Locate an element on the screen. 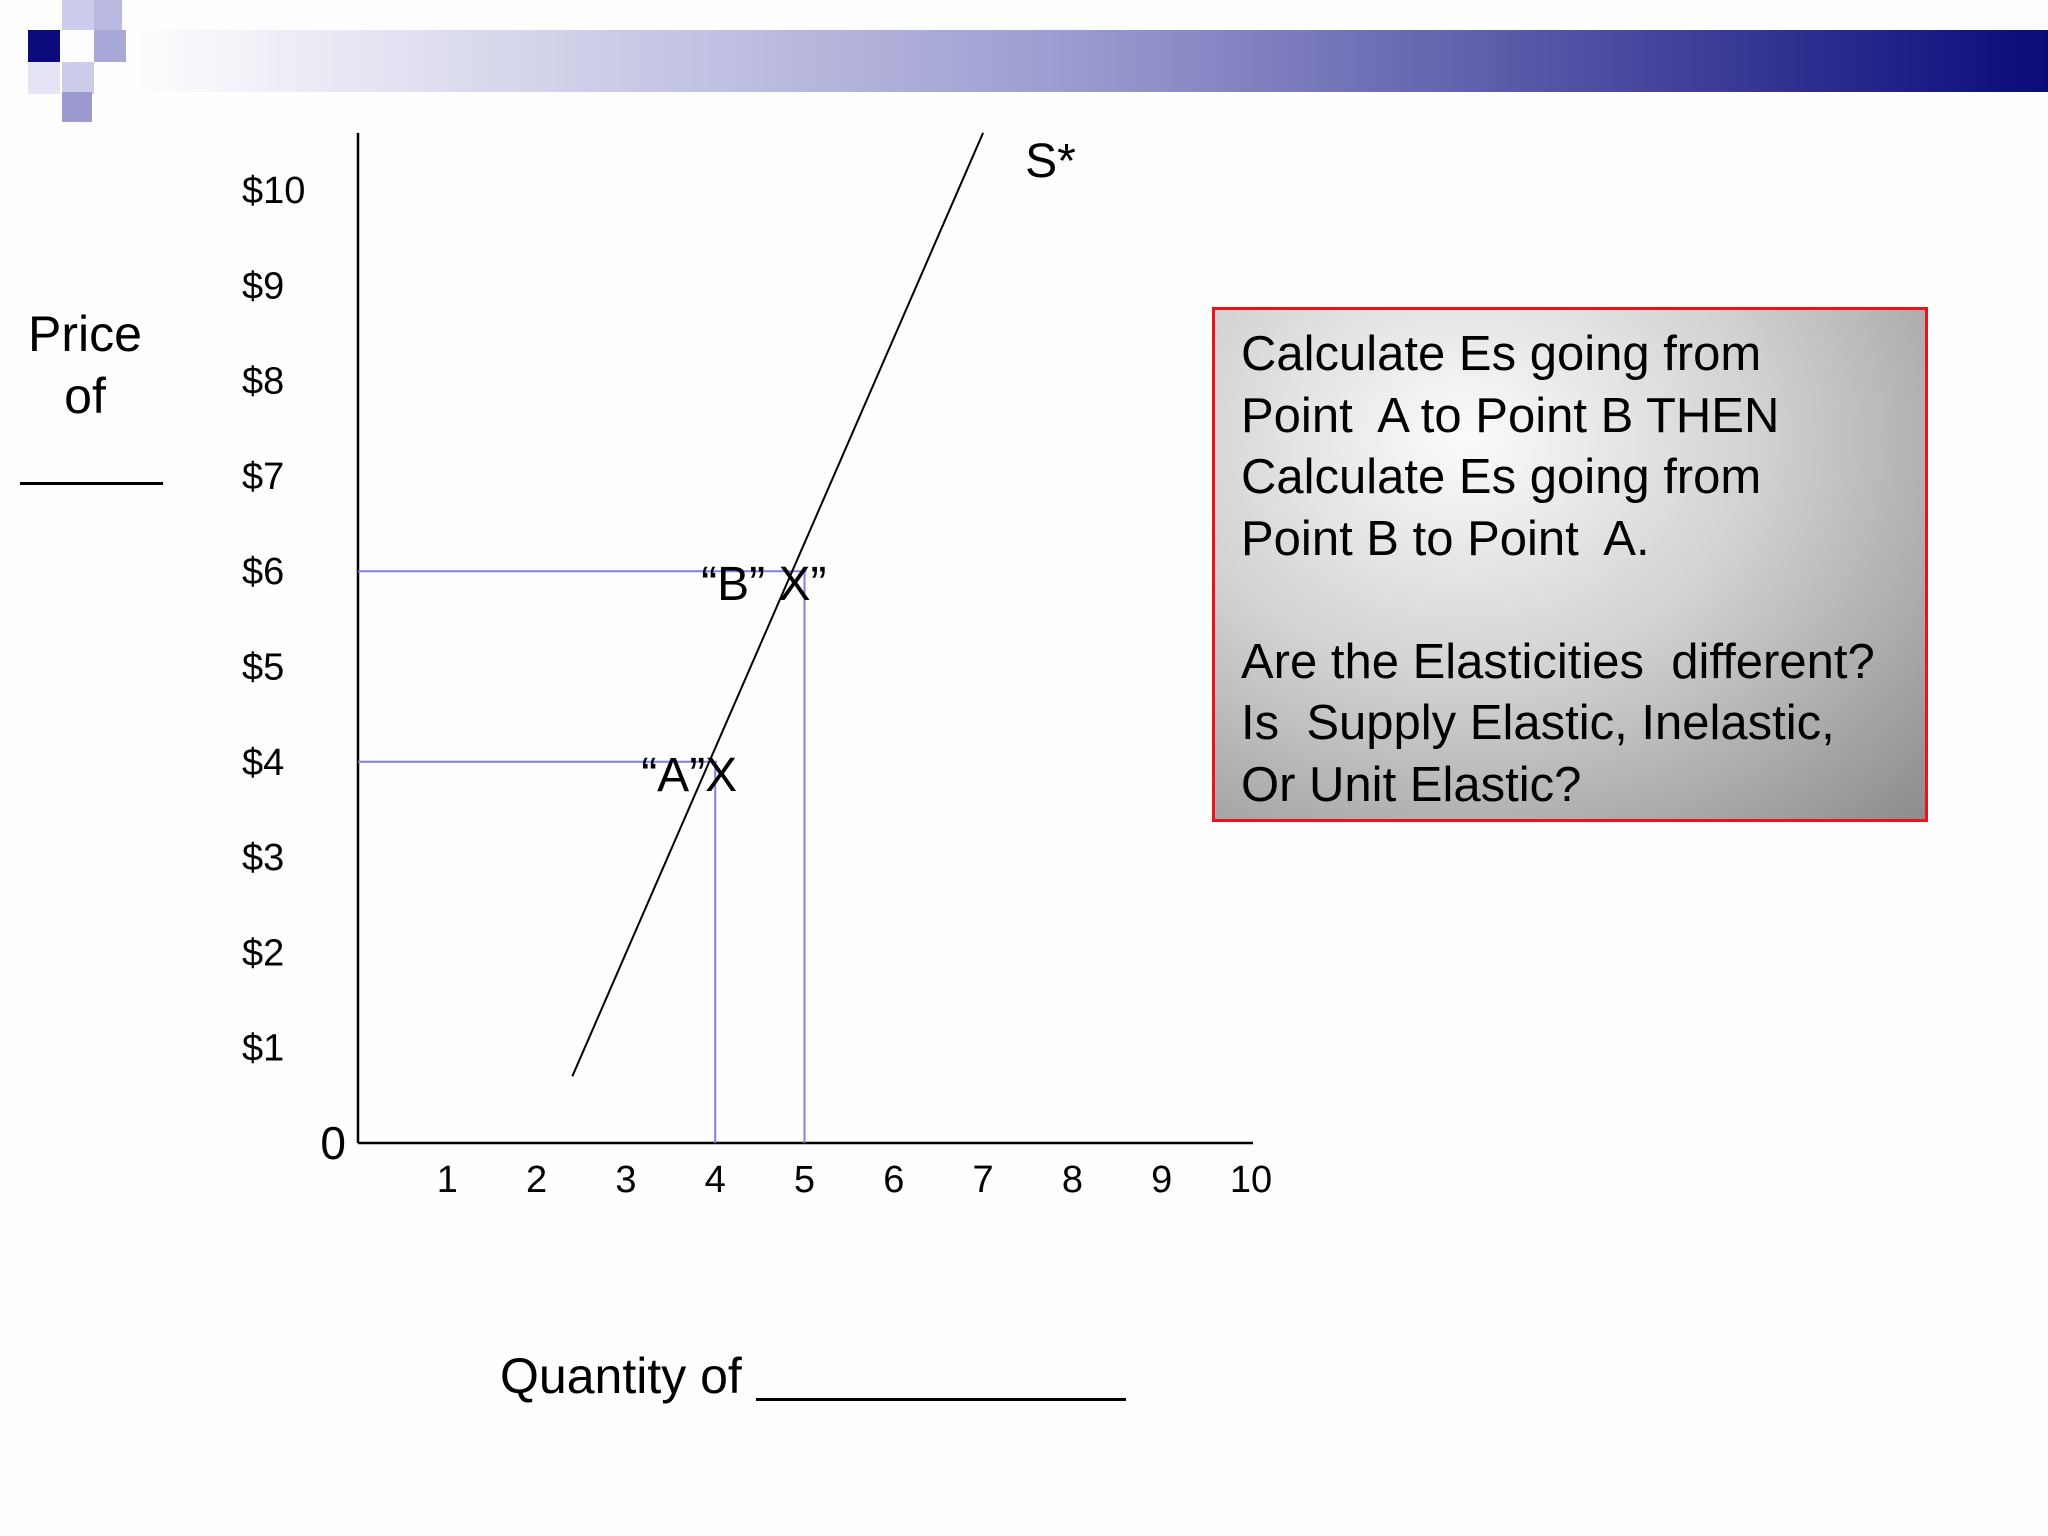 The width and height of the screenshot is (2048, 1536). x-tick-label: 9 is located at coordinates (1161, 1180).